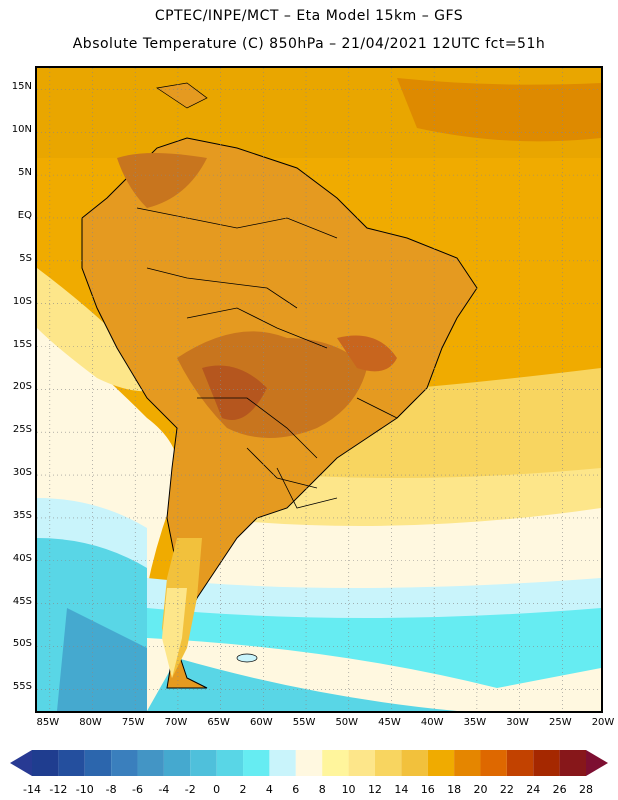  Describe the element at coordinates (243, 789) in the screenshot. I see `colorbar-tick-label: 2` at that location.